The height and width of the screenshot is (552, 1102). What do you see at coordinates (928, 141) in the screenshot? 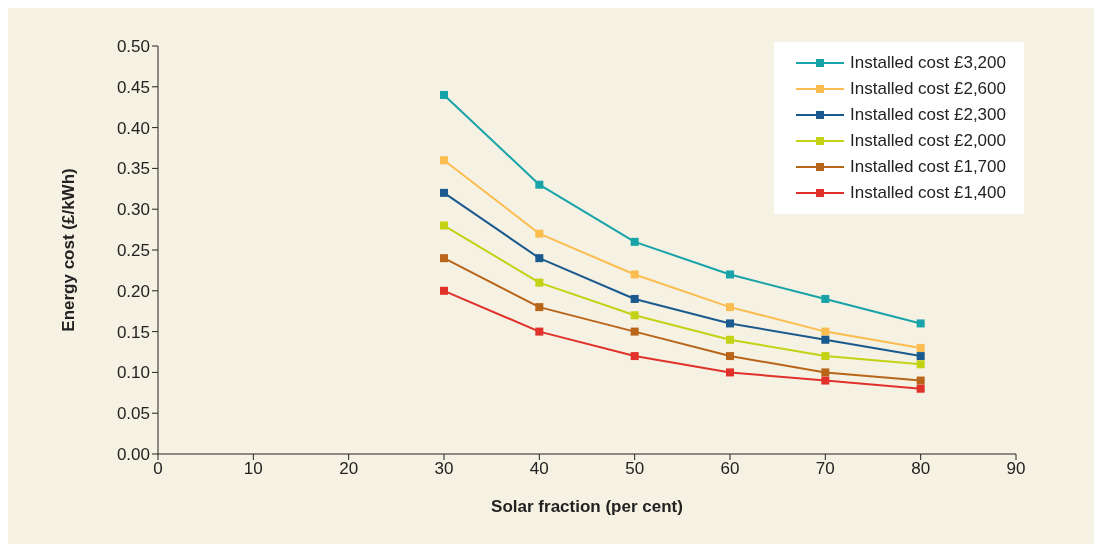
I see `legend-label: Installed cost £2,000` at bounding box center [928, 141].